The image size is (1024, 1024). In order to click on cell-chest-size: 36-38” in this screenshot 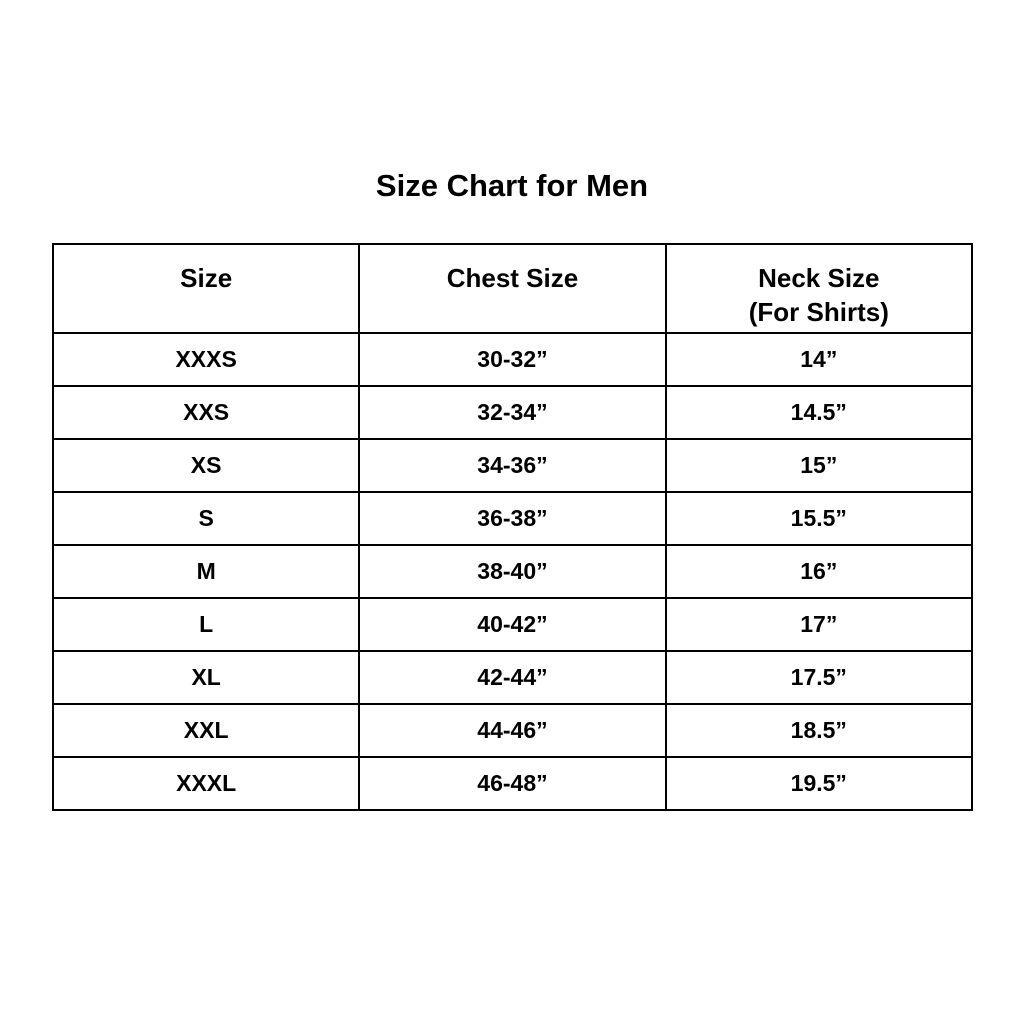, I will do `click(512, 518)`.